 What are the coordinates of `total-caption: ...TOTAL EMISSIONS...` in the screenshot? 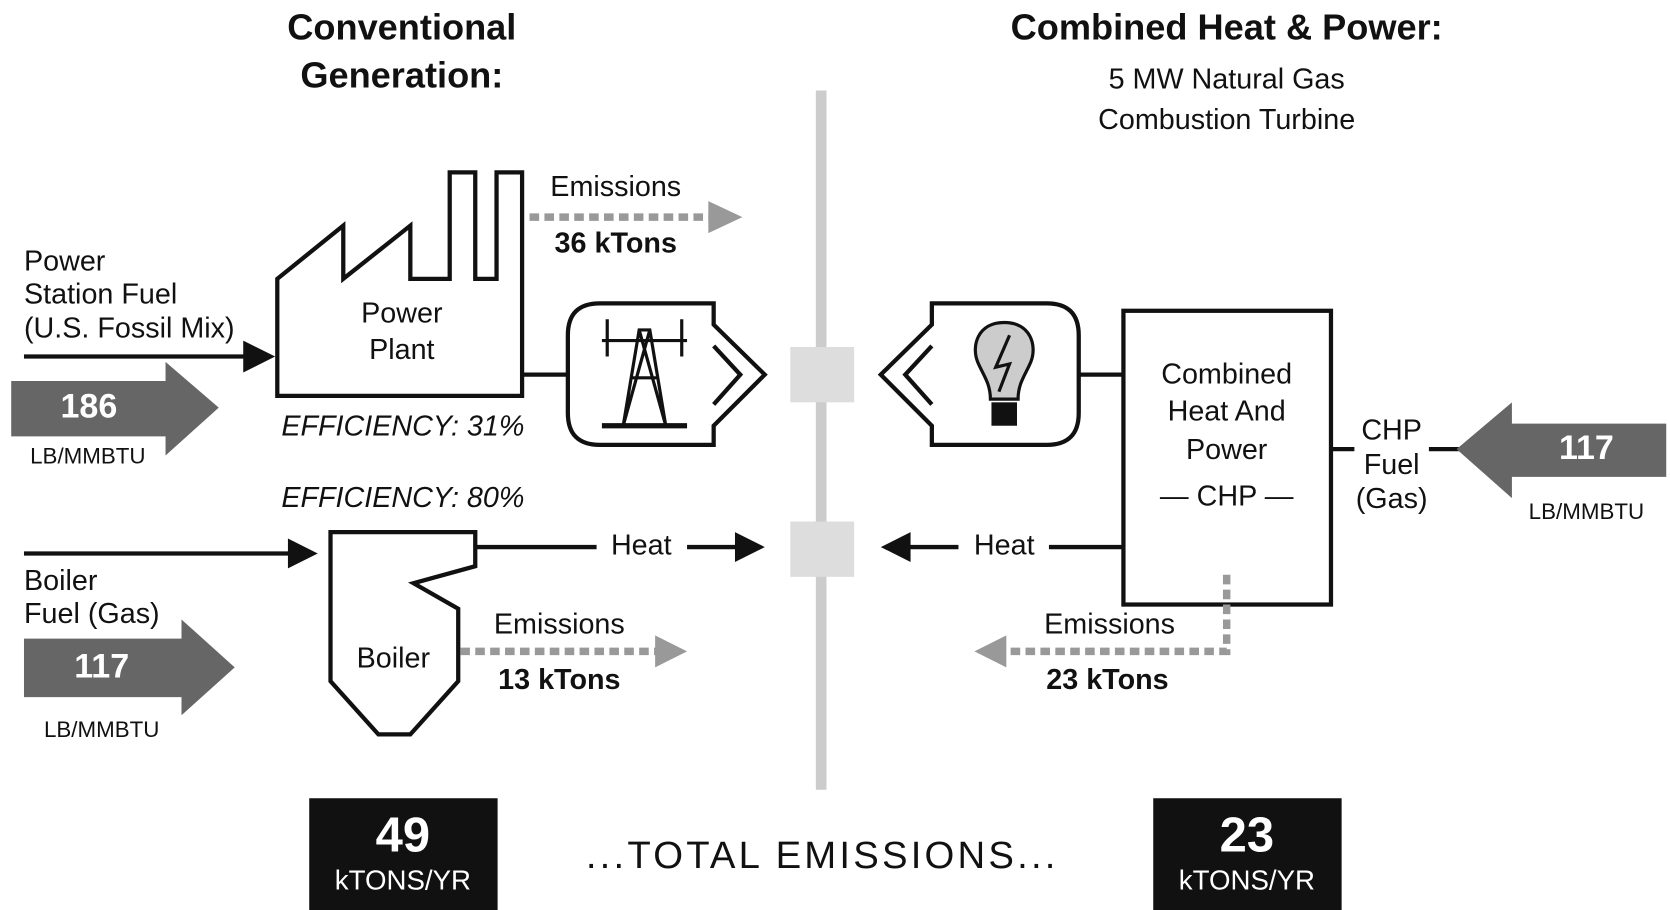 It's located at (822, 855).